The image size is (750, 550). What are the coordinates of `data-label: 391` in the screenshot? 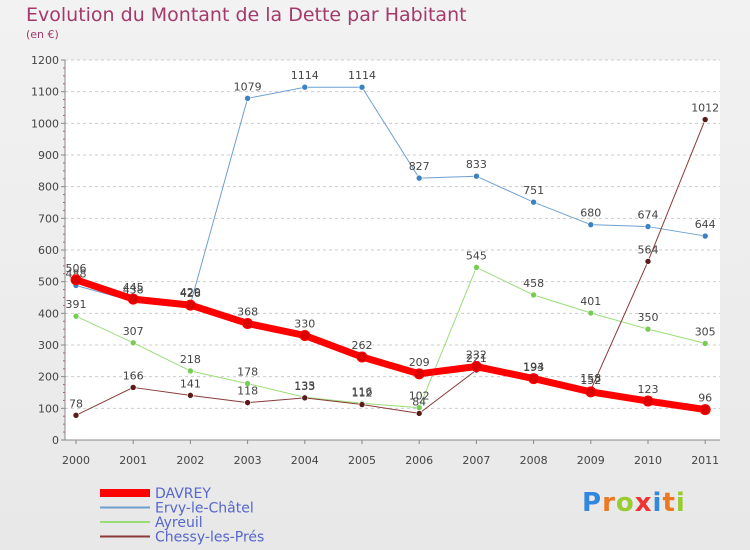 It's located at (76, 304).